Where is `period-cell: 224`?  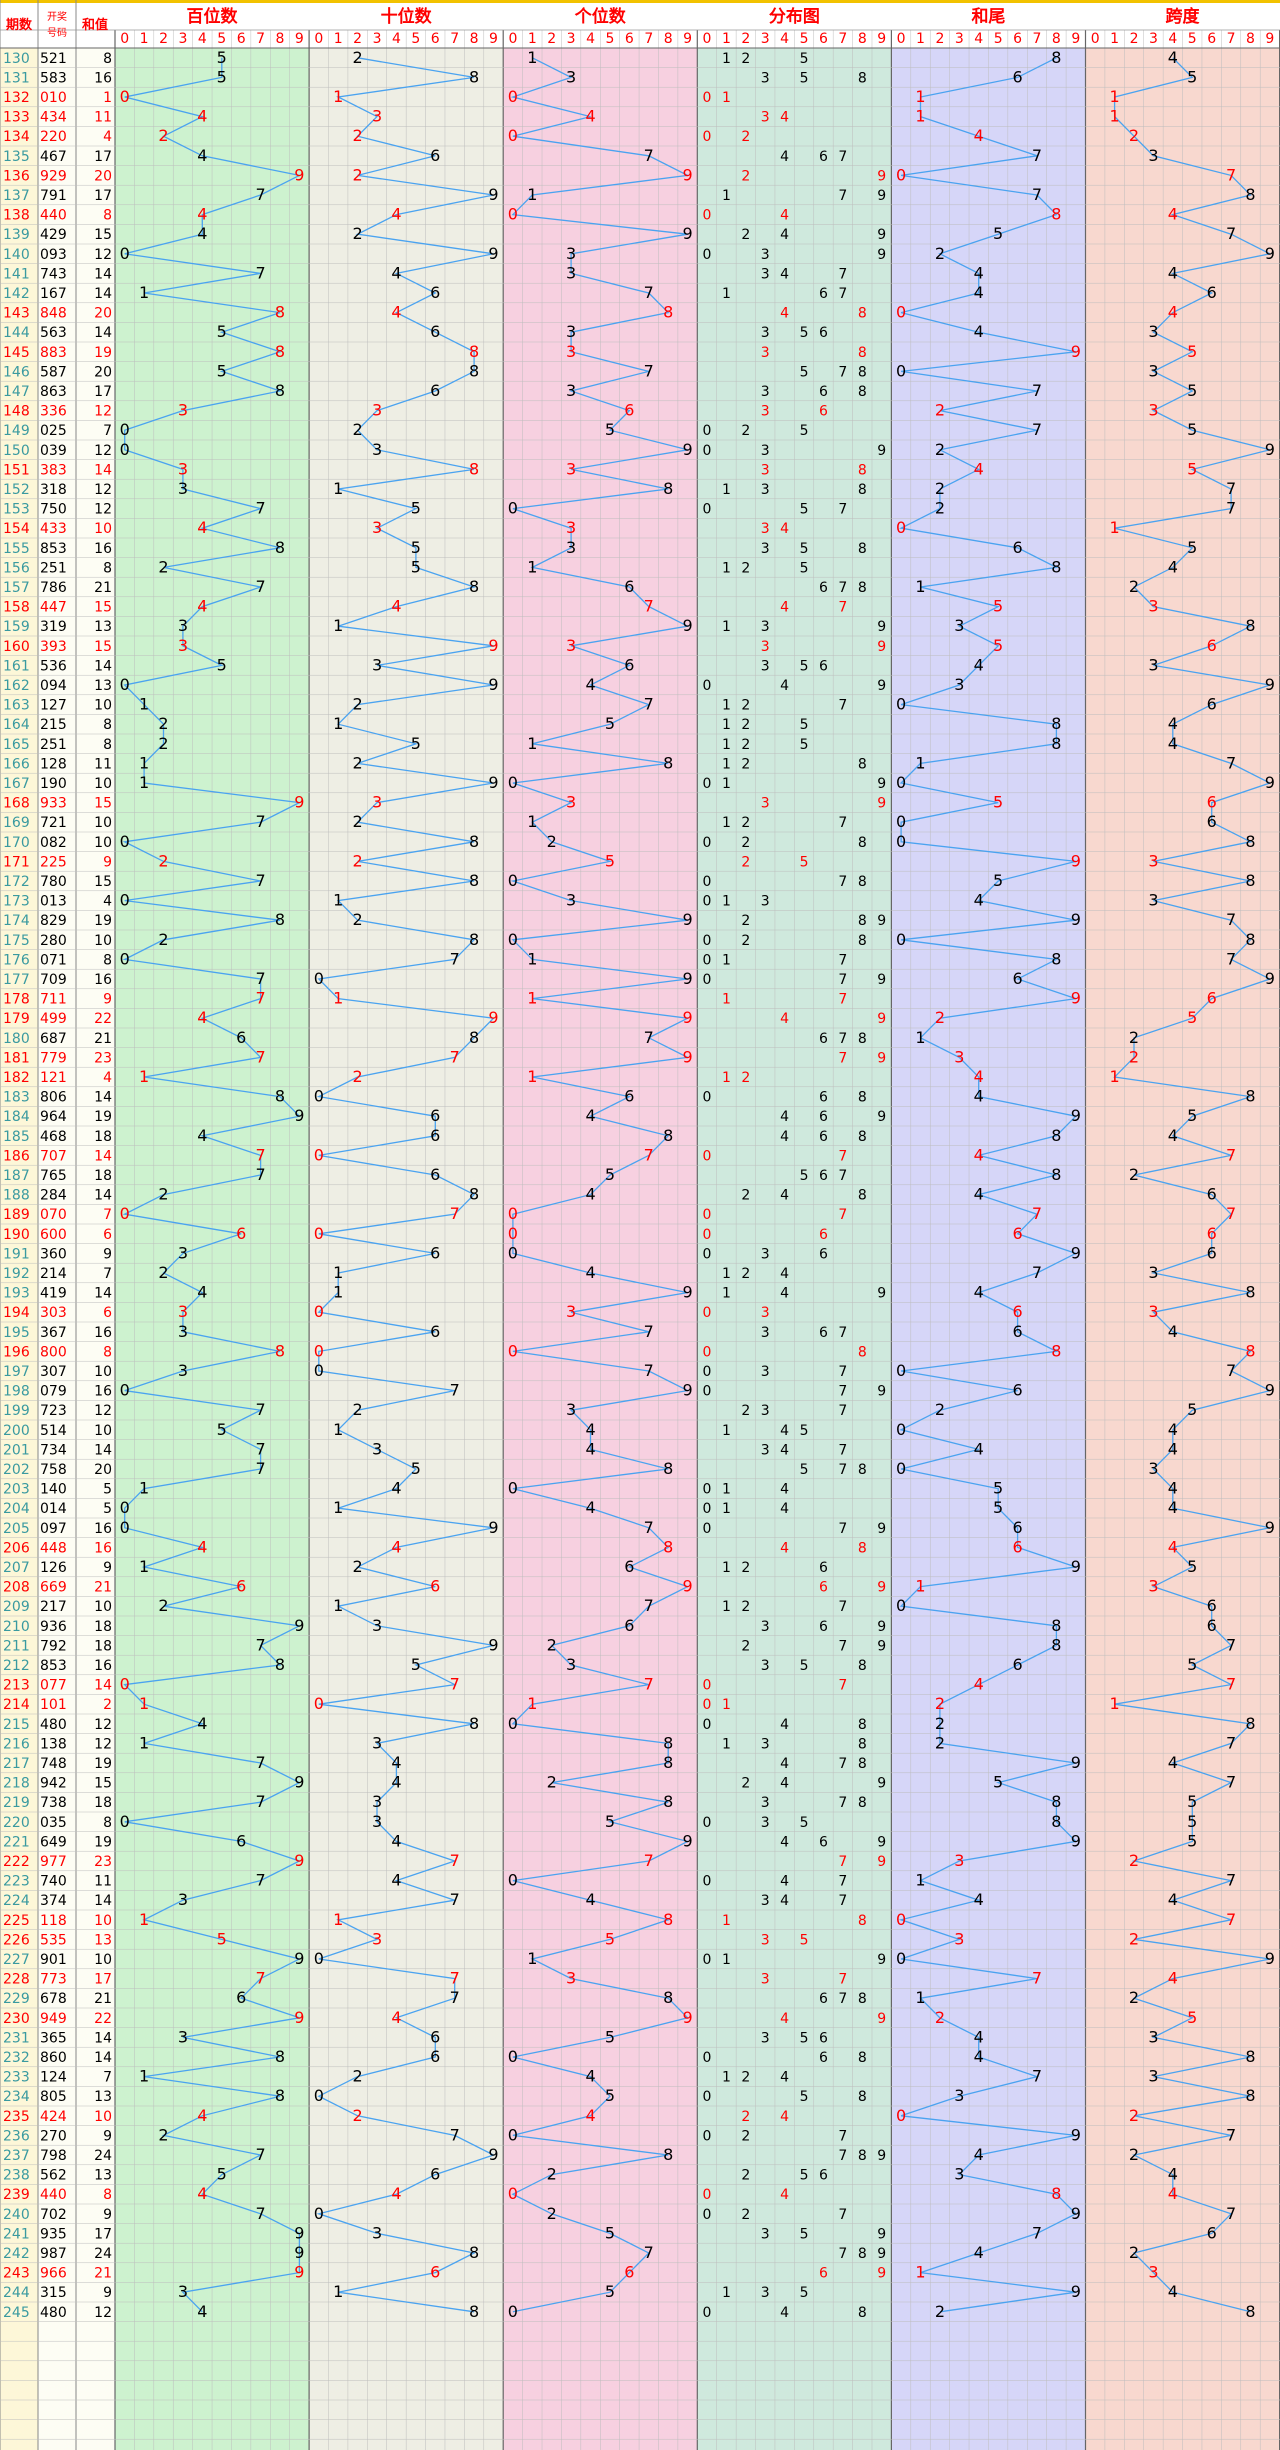 period-cell: 224 is located at coordinates (16, 1901).